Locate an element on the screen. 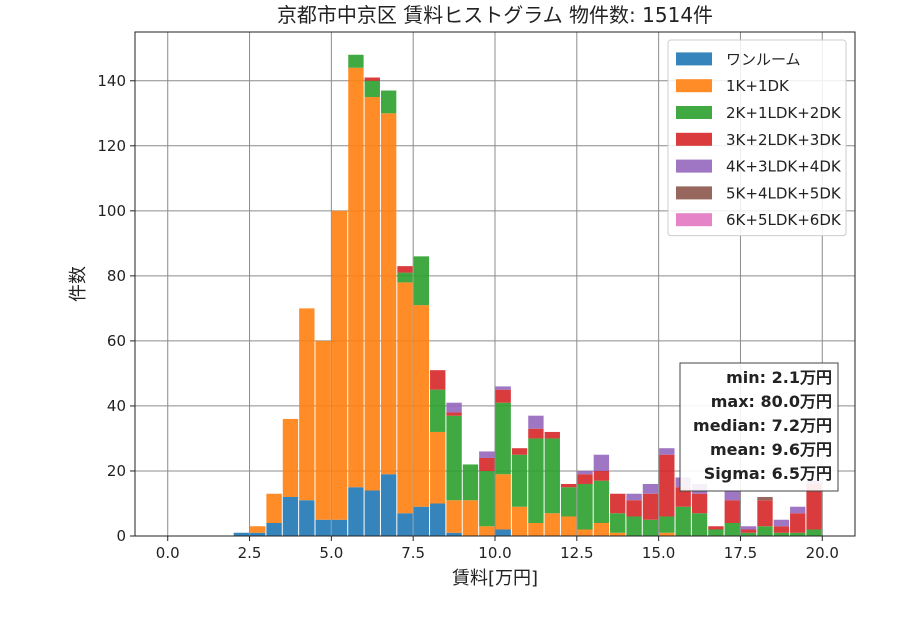 The width and height of the screenshot is (900, 634). y-tick-label: 120 is located at coordinates (111, 146).